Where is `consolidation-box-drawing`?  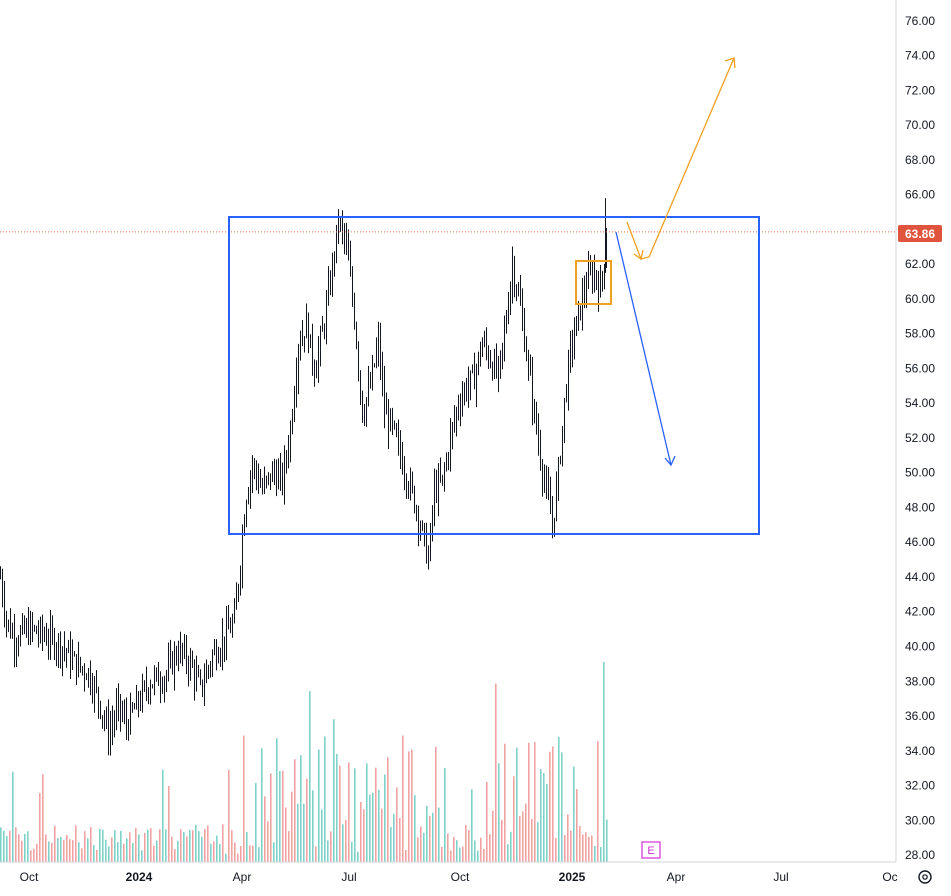 consolidation-box-drawing is located at coordinates (593, 282).